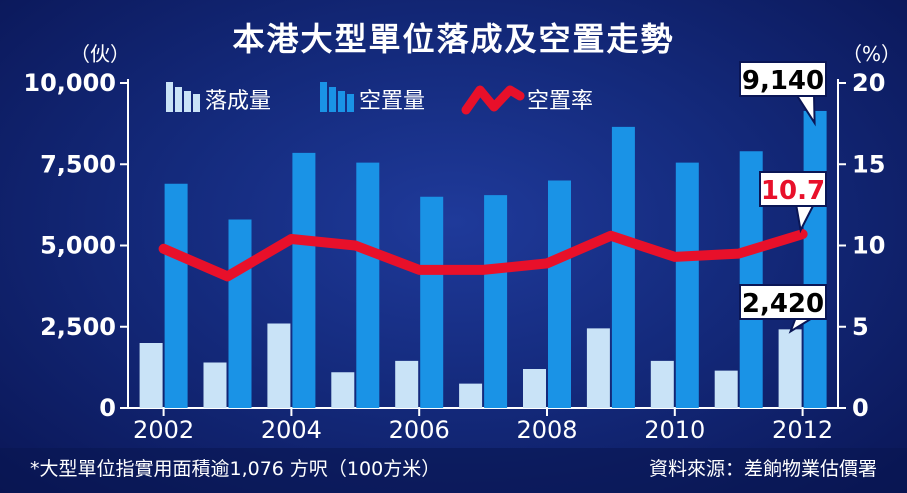 Image resolution: width=907 pixels, height=493 pixels. Describe the element at coordinates (163, 430) in the screenshot. I see `x-tick-label: 2002` at that location.